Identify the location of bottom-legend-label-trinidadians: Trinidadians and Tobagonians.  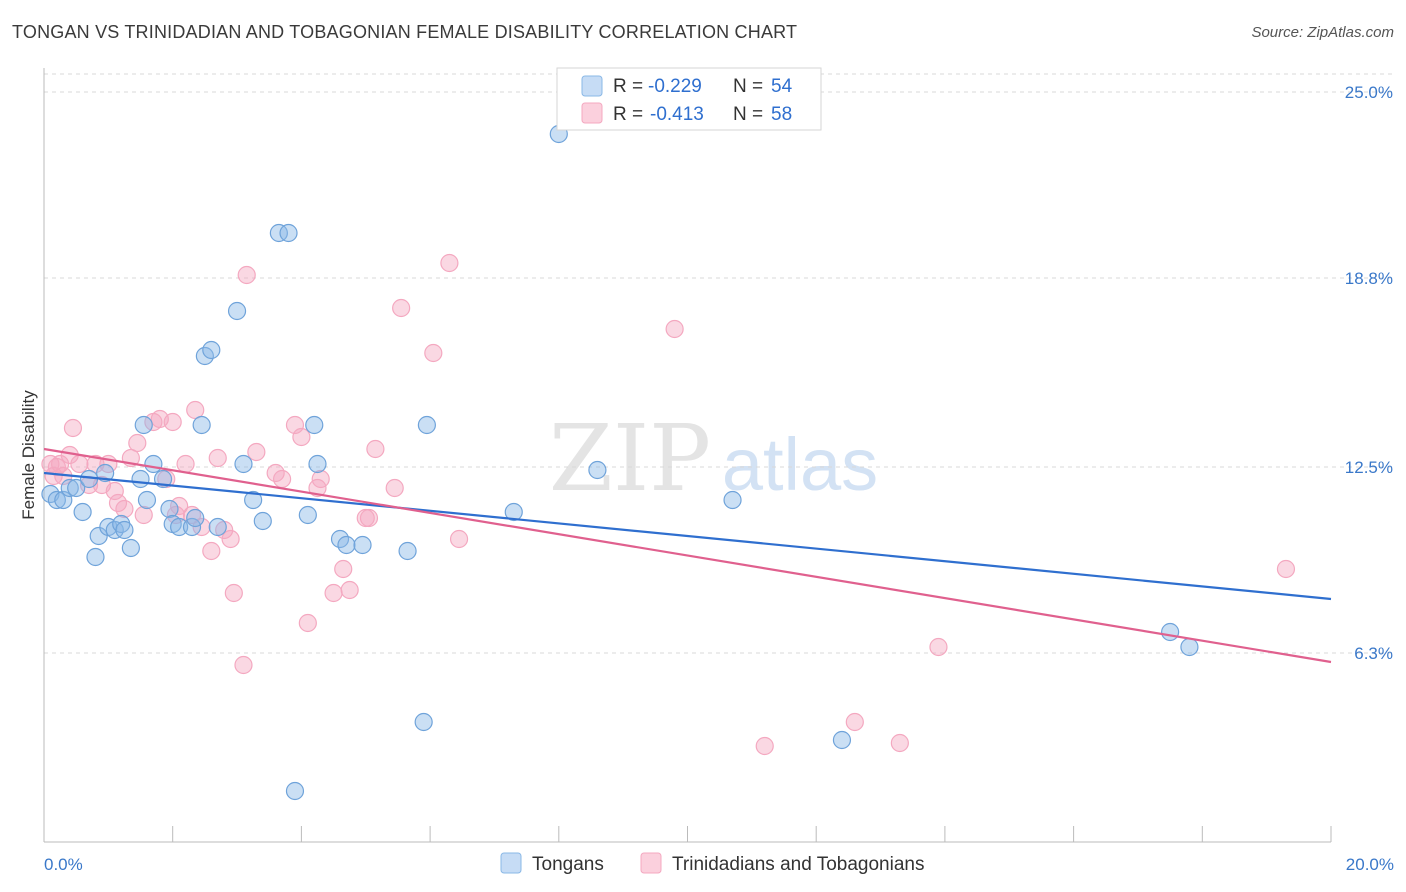
(798, 864).